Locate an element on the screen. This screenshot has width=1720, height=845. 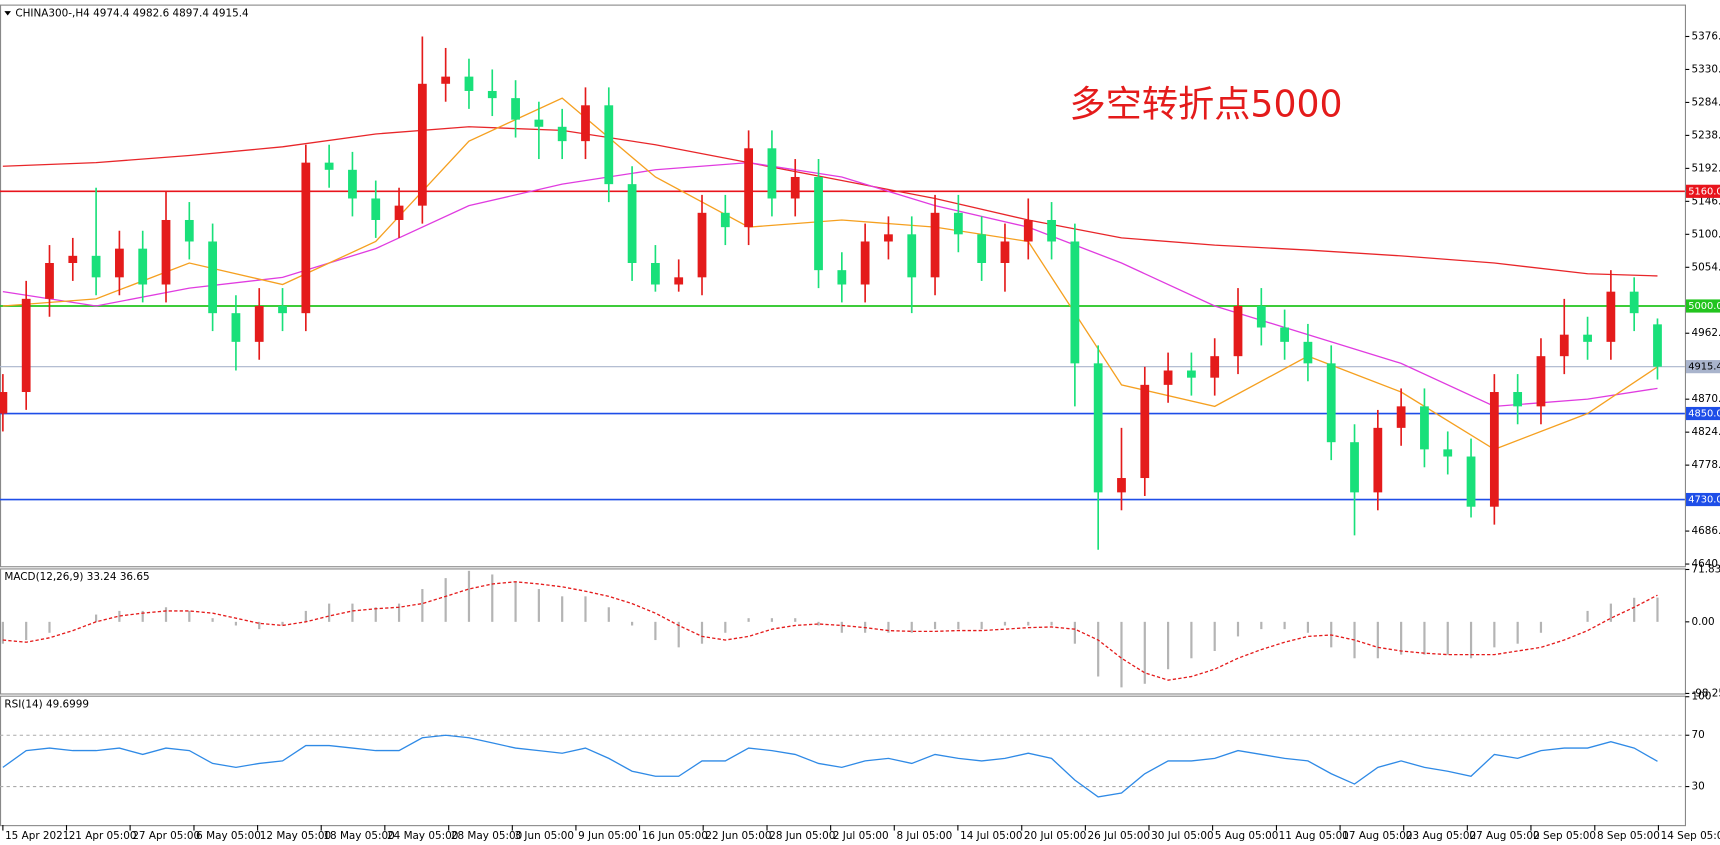
x-tick-label: 14 Jul 05:00 is located at coordinates (991, 836).